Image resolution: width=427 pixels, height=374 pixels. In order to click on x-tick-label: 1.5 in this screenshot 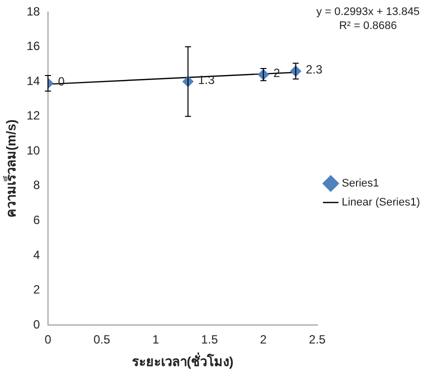, I will do `click(209, 339)`.